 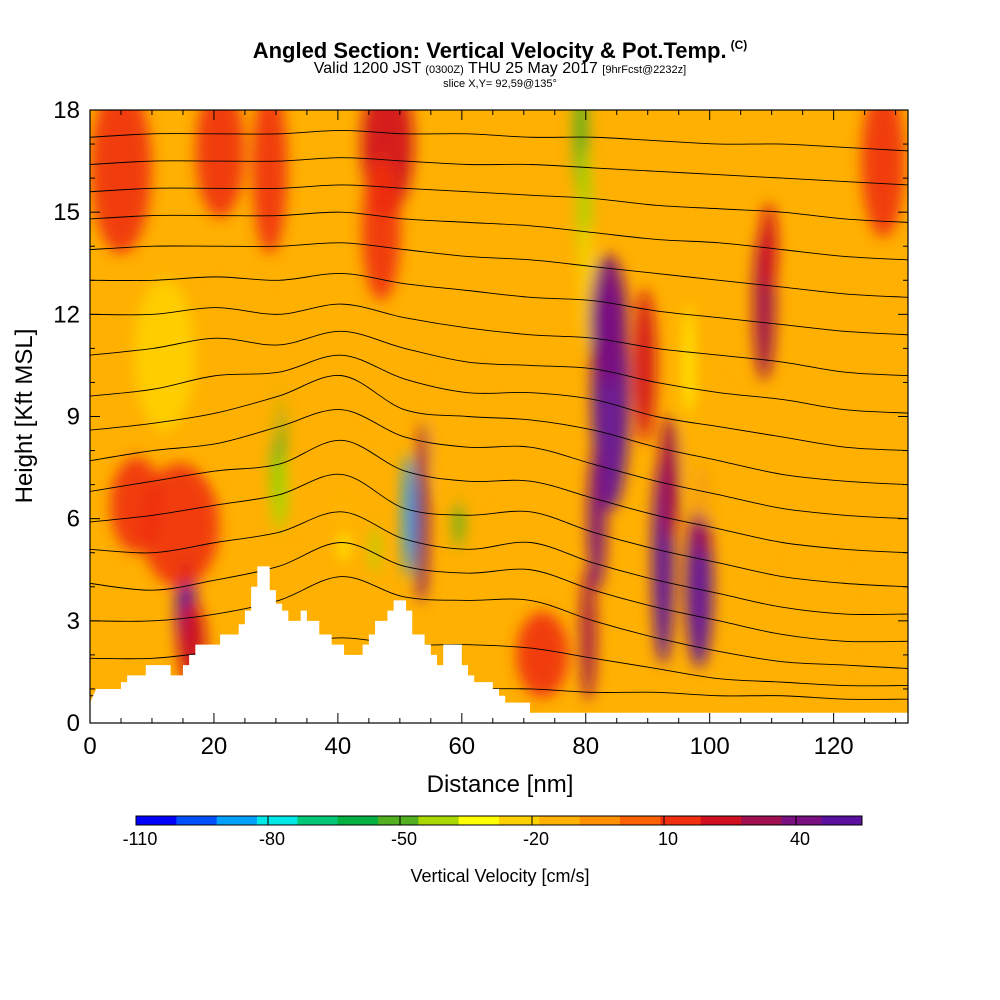 What do you see at coordinates (66, 212) in the screenshot?
I see `y-tick-label: 15` at bounding box center [66, 212].